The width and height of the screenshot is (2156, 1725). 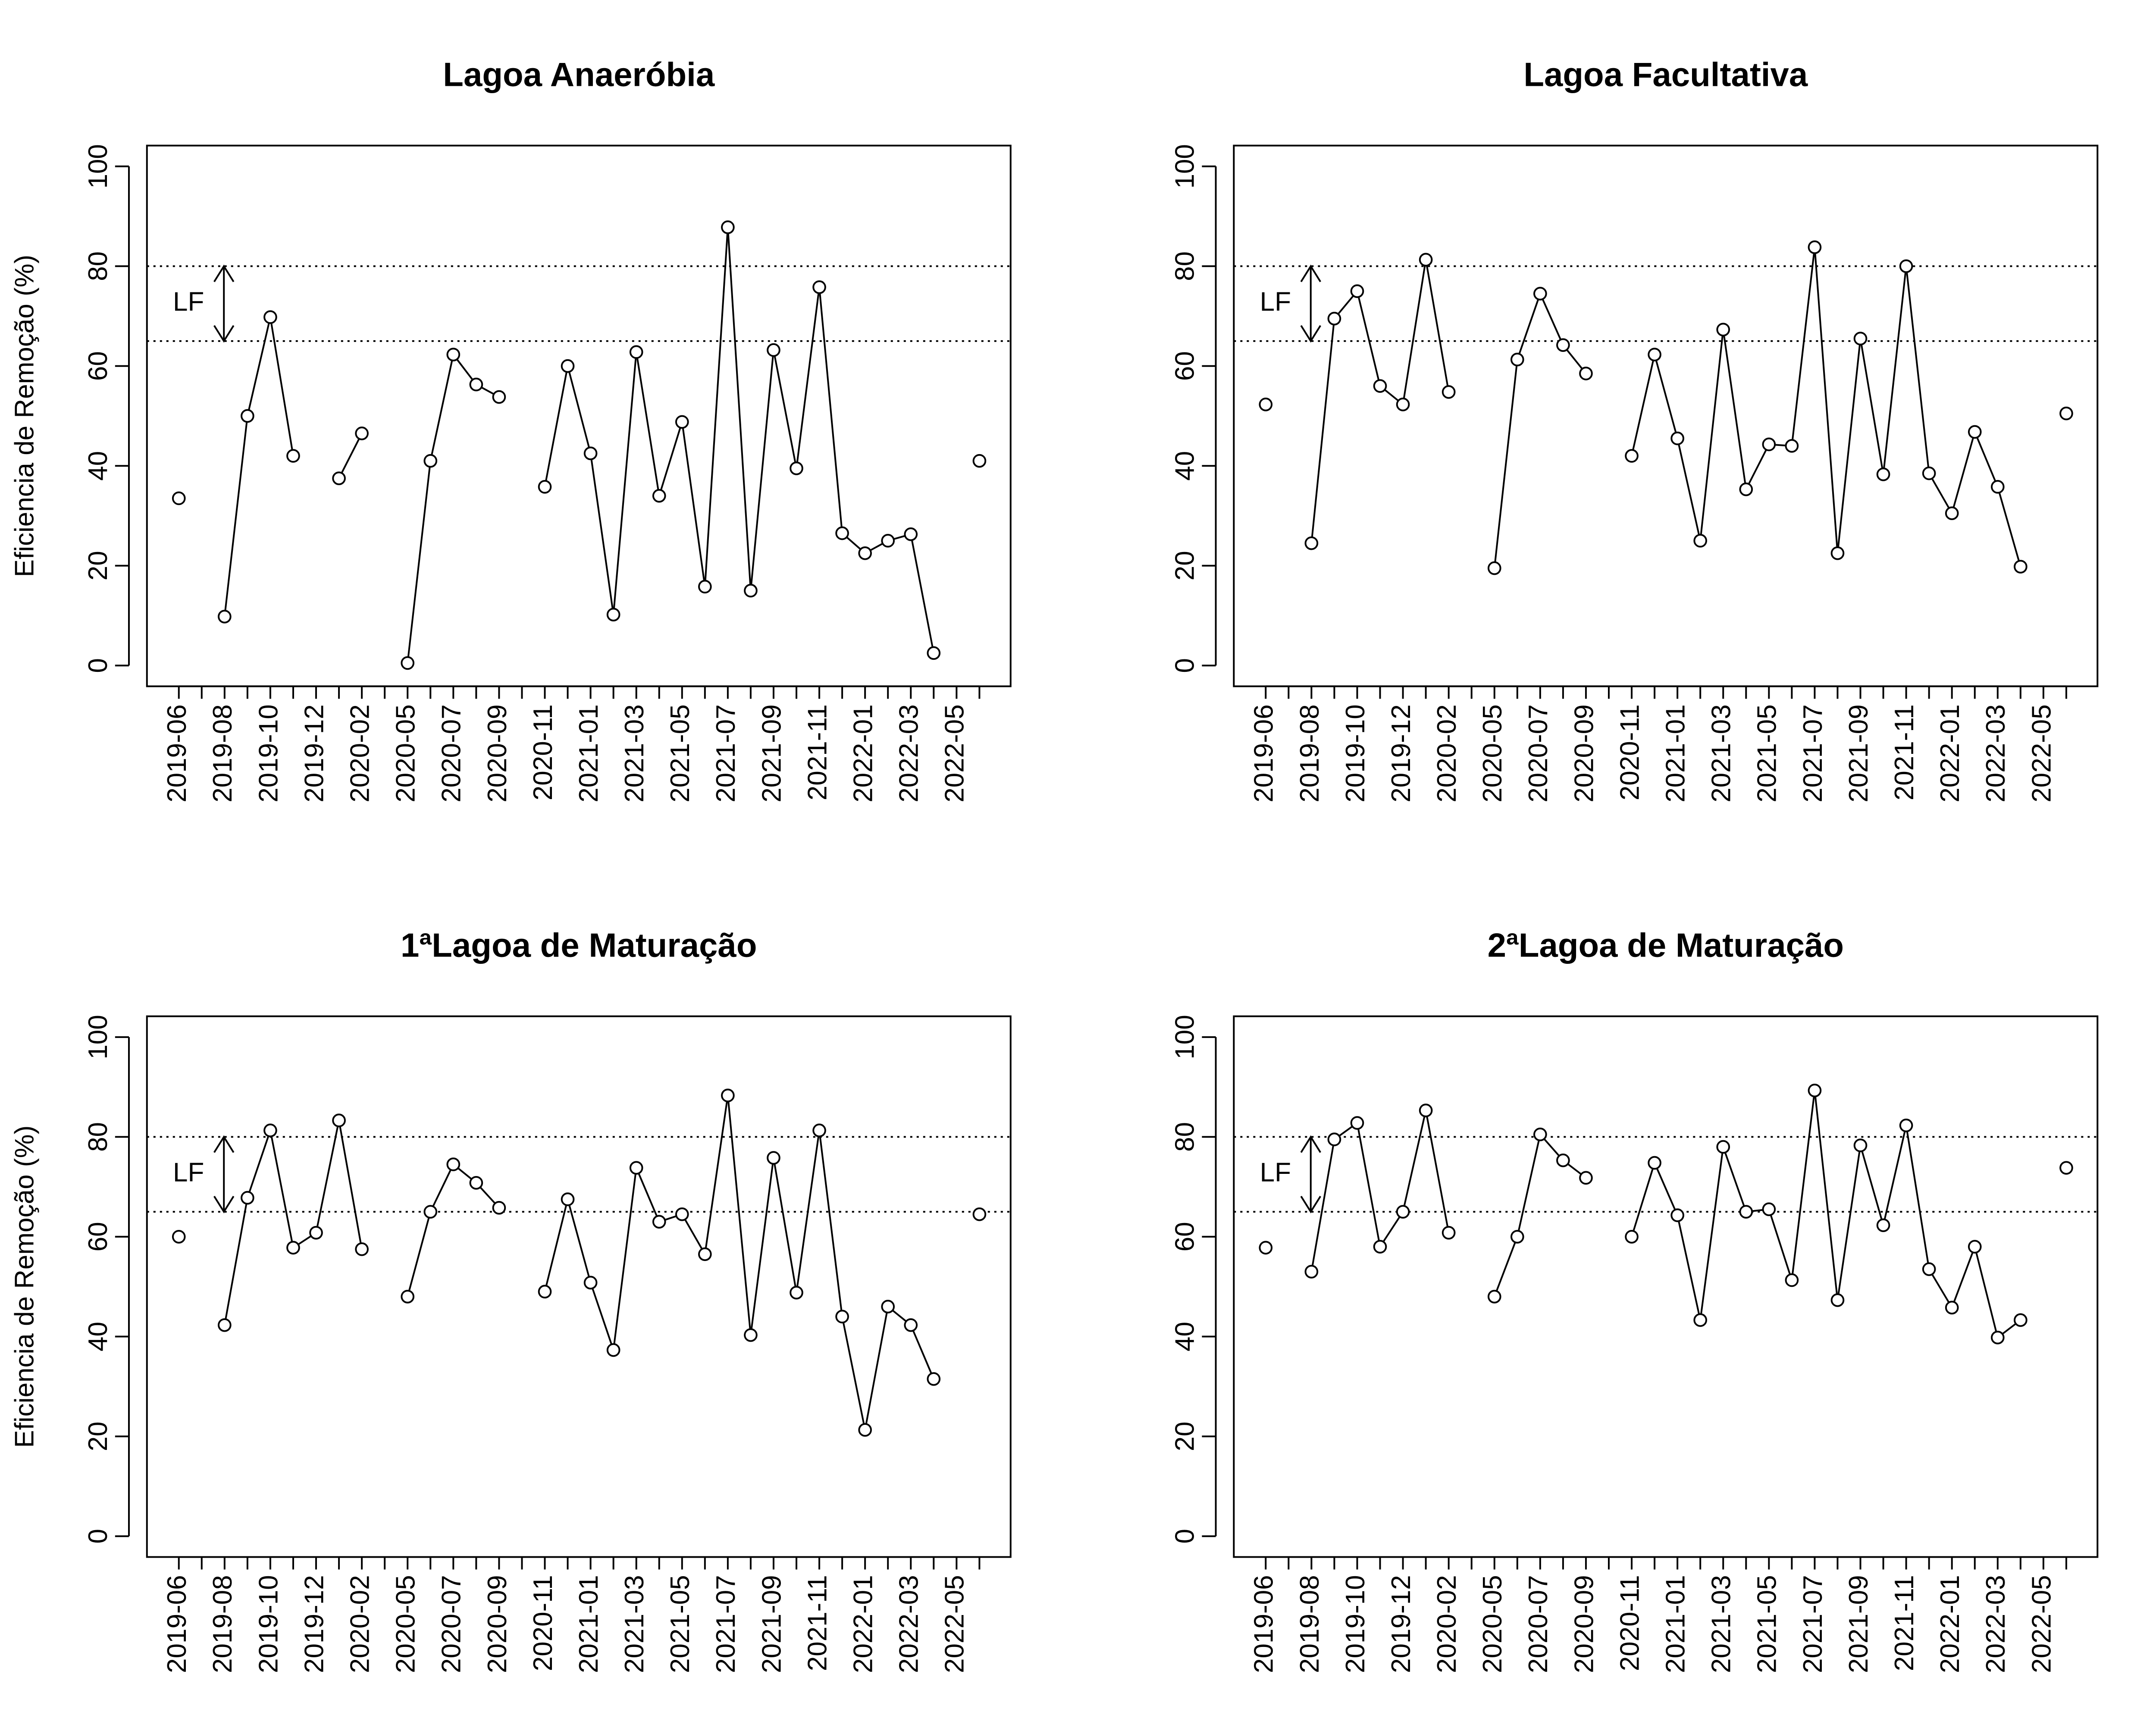 I want to click on x-tick-label: 2020-09, so click(x=1584, y=754).